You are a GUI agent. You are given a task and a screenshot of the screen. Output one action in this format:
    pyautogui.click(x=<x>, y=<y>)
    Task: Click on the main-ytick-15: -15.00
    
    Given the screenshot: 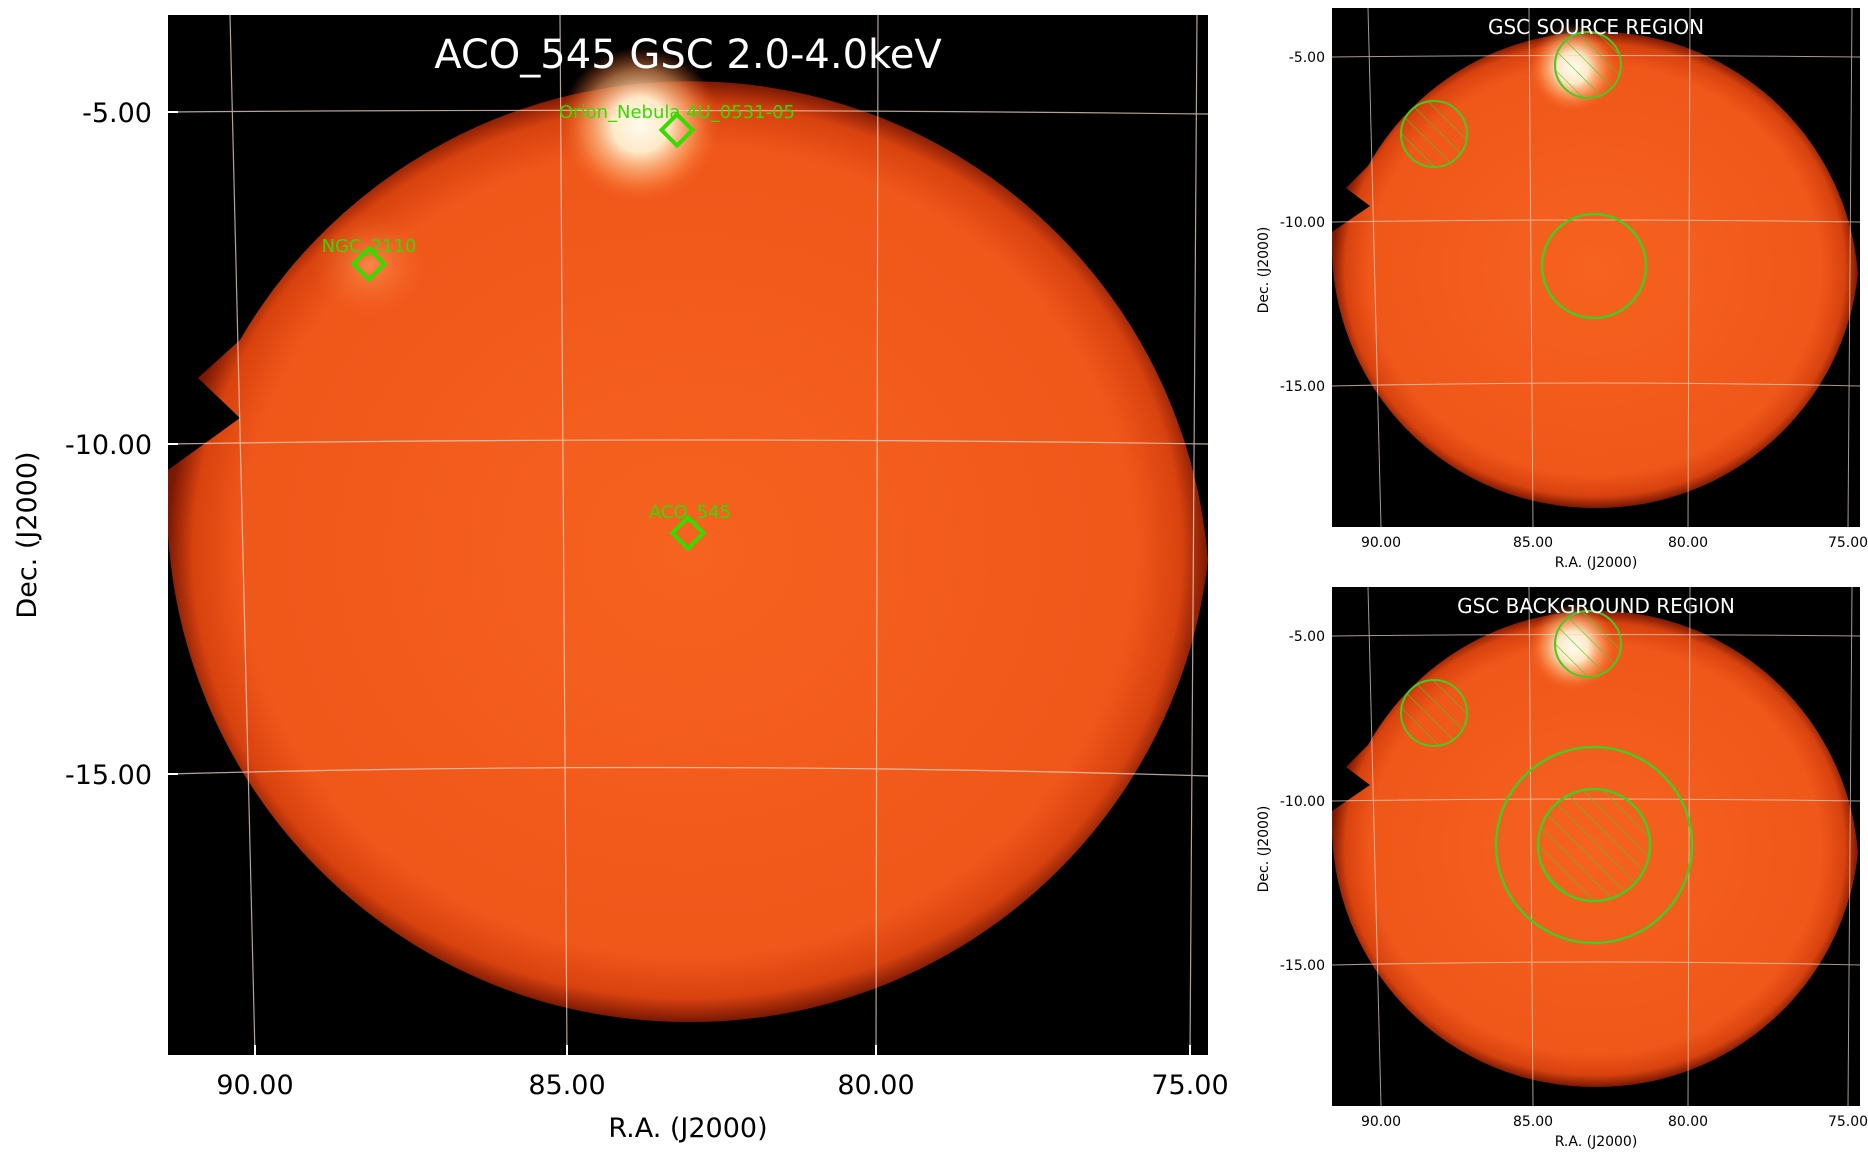 What is the action you would take?
    pyautogui.click(x=108, y=775)
    